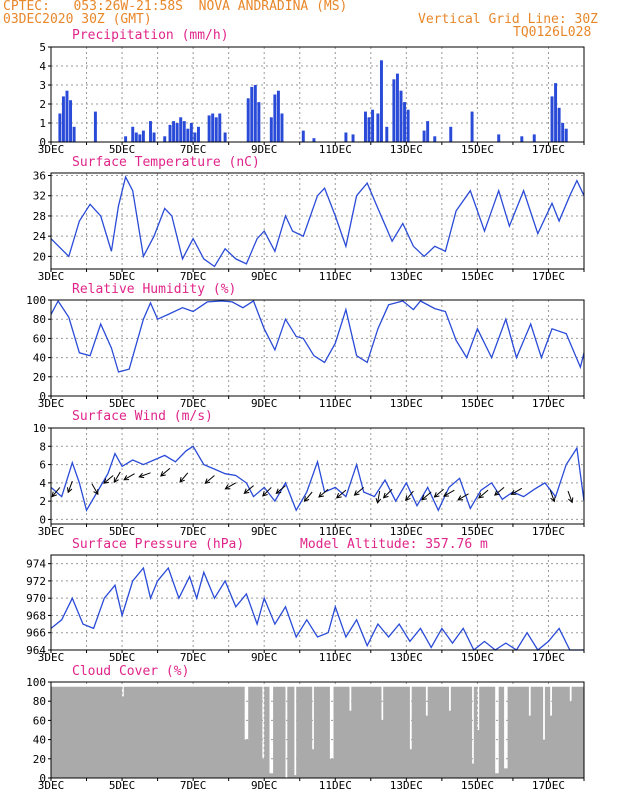 The width and height of the screenshot is (618, 800). I want to click on pressure-xtick-label: 15DEC, so click(477, 657).